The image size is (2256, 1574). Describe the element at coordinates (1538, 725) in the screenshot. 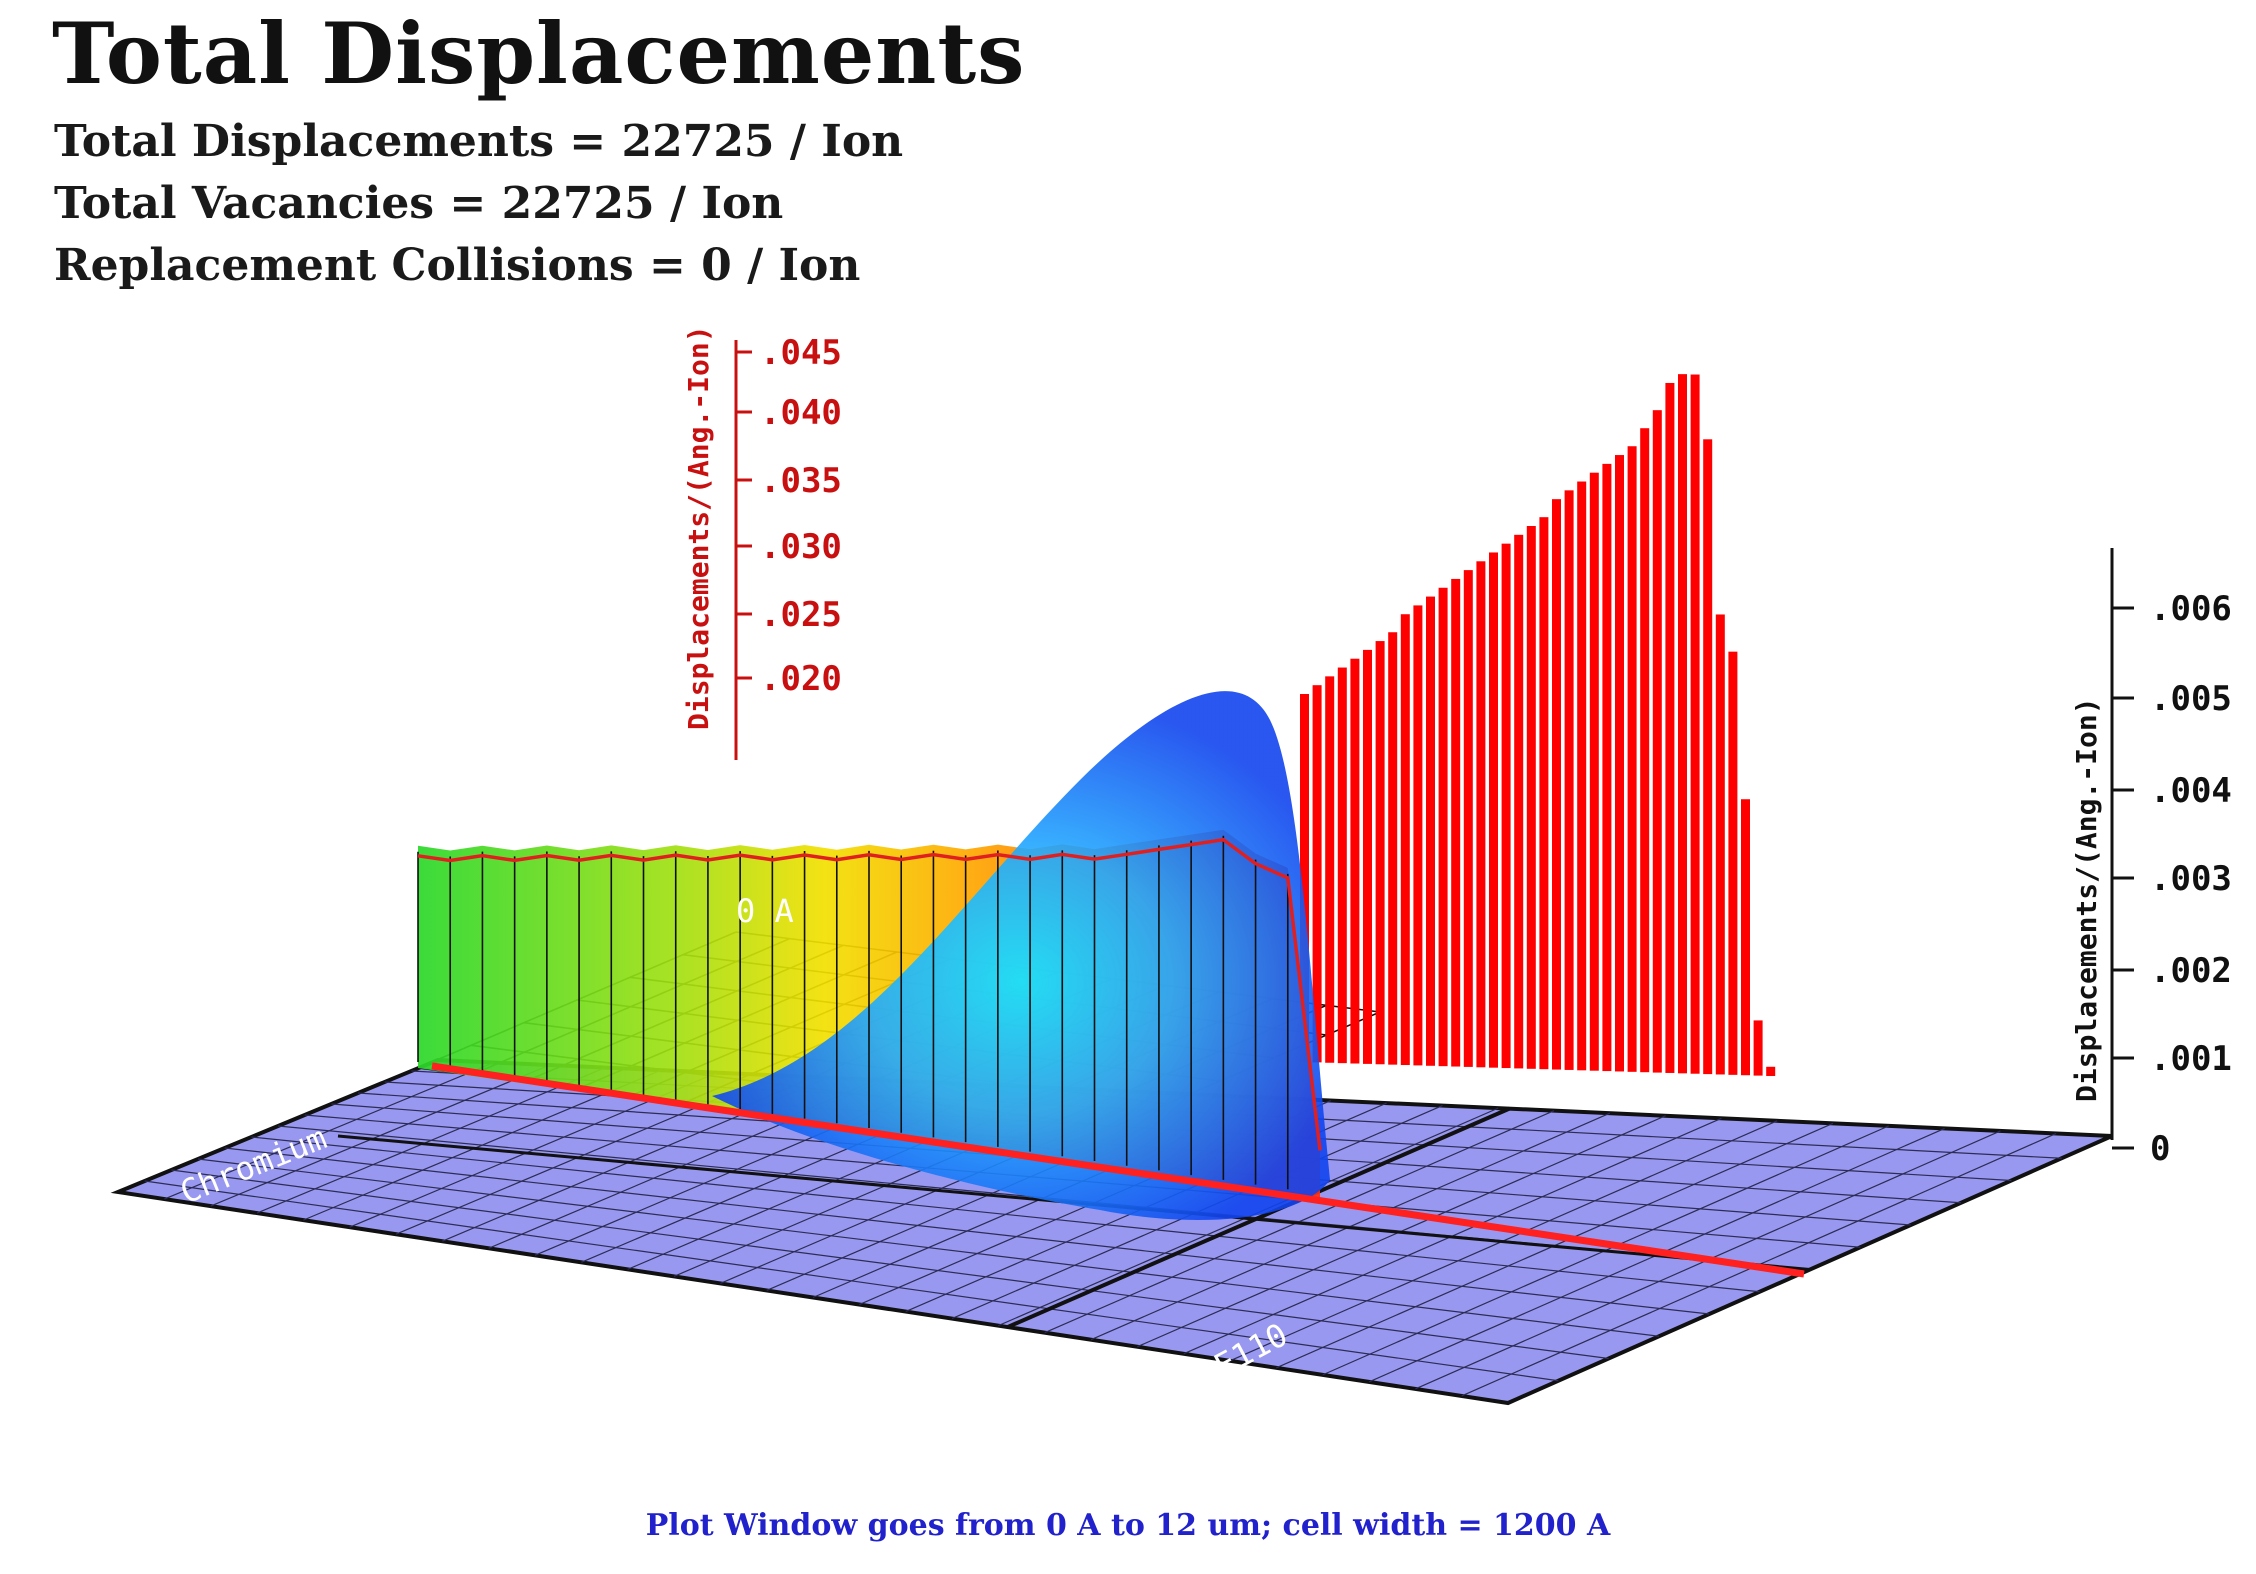

I see `total-displacement-bars` at that location.